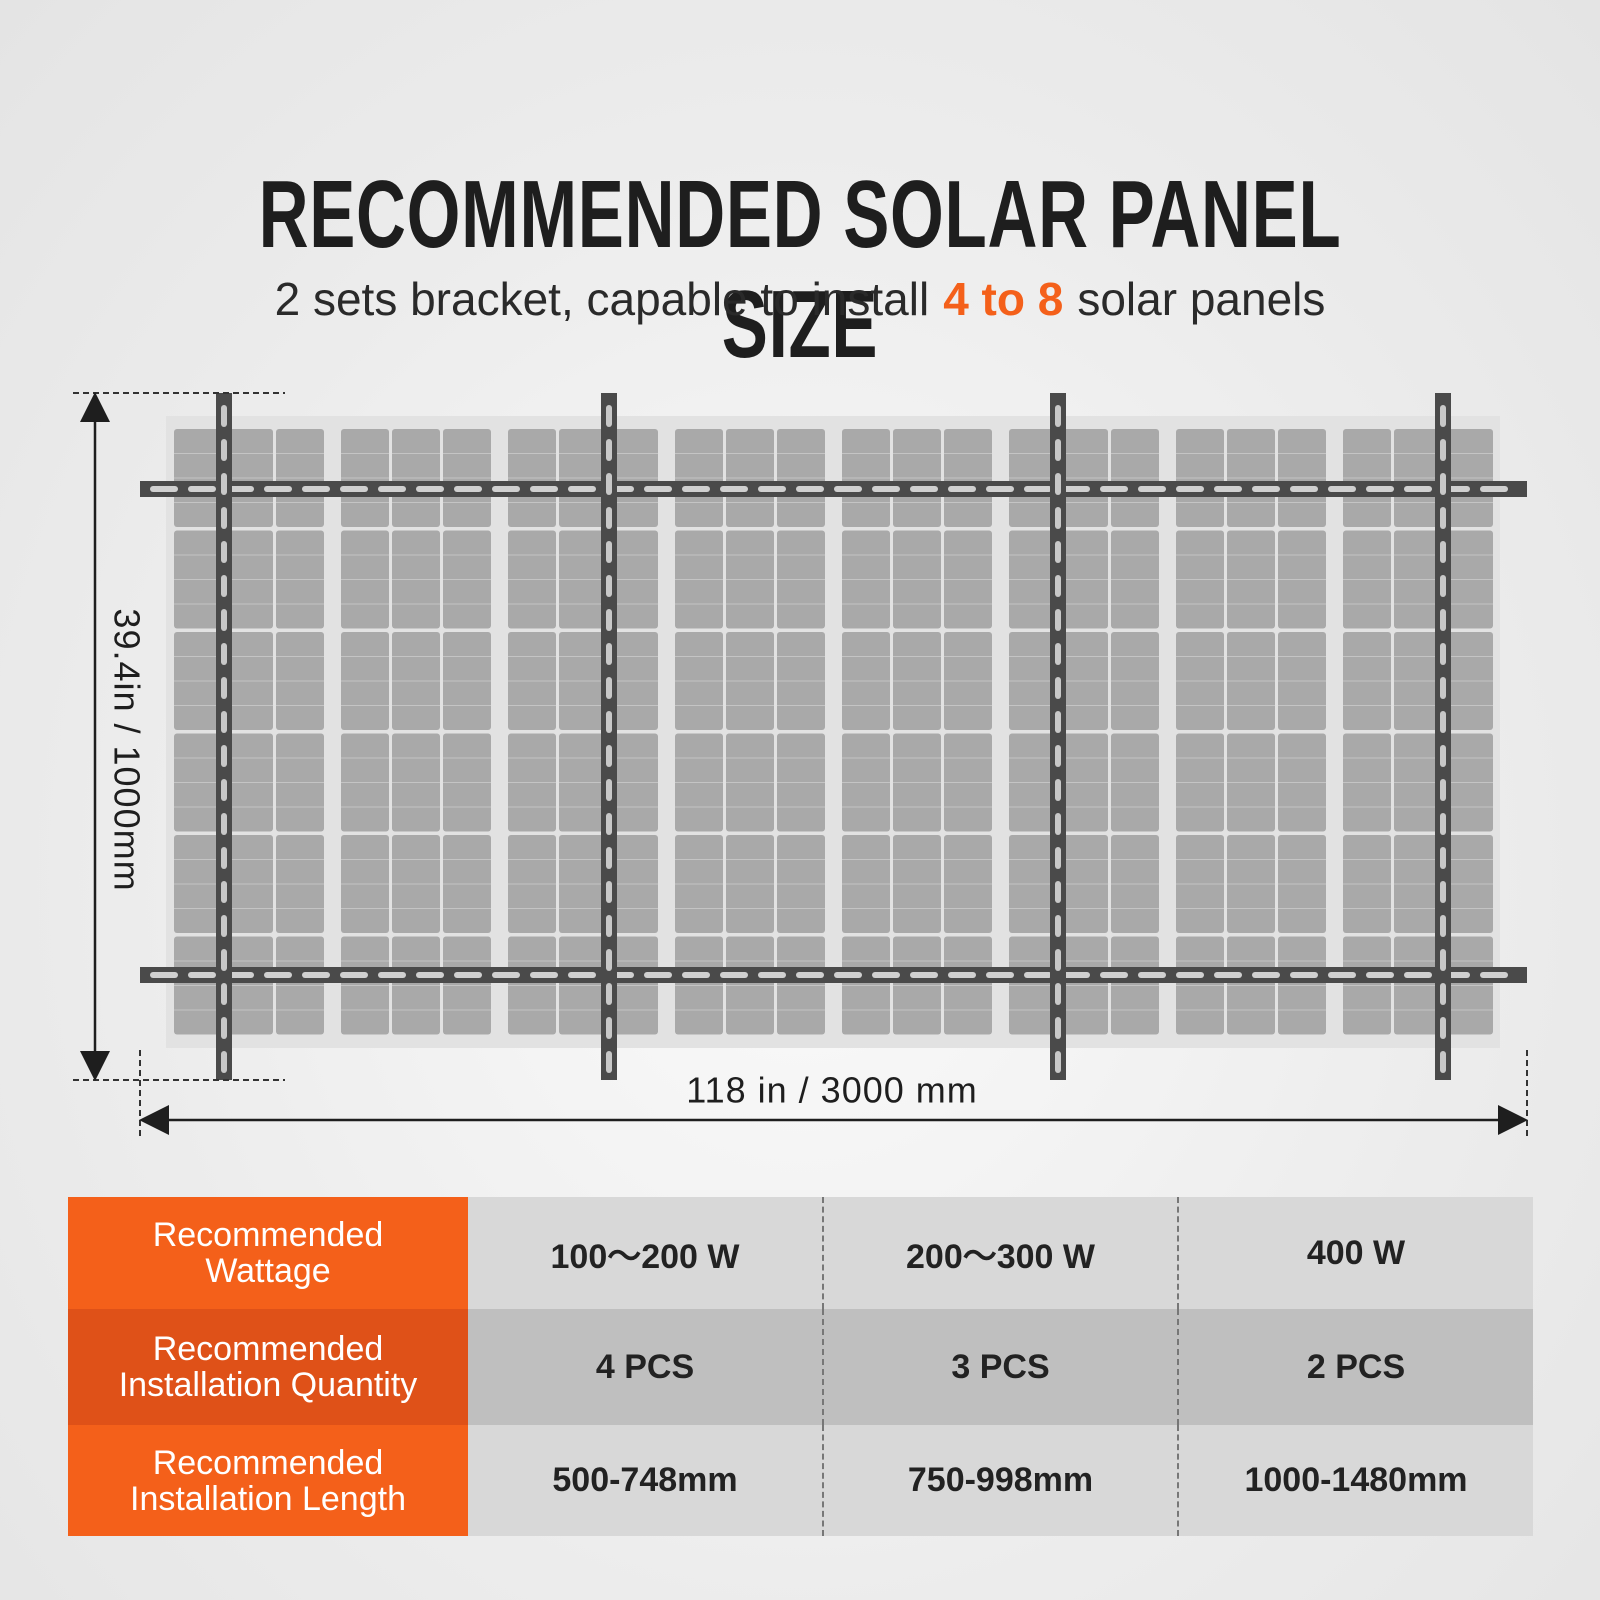 The width and height of the screenshot is (1600, 1600). I want to click on table-cell: 2 PCS, so click(1355, 1367).